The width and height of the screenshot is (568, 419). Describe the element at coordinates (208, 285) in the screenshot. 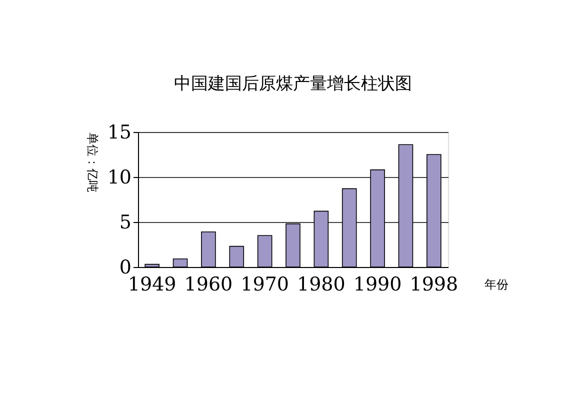

I see `x-tick-label: 1960` at that location.